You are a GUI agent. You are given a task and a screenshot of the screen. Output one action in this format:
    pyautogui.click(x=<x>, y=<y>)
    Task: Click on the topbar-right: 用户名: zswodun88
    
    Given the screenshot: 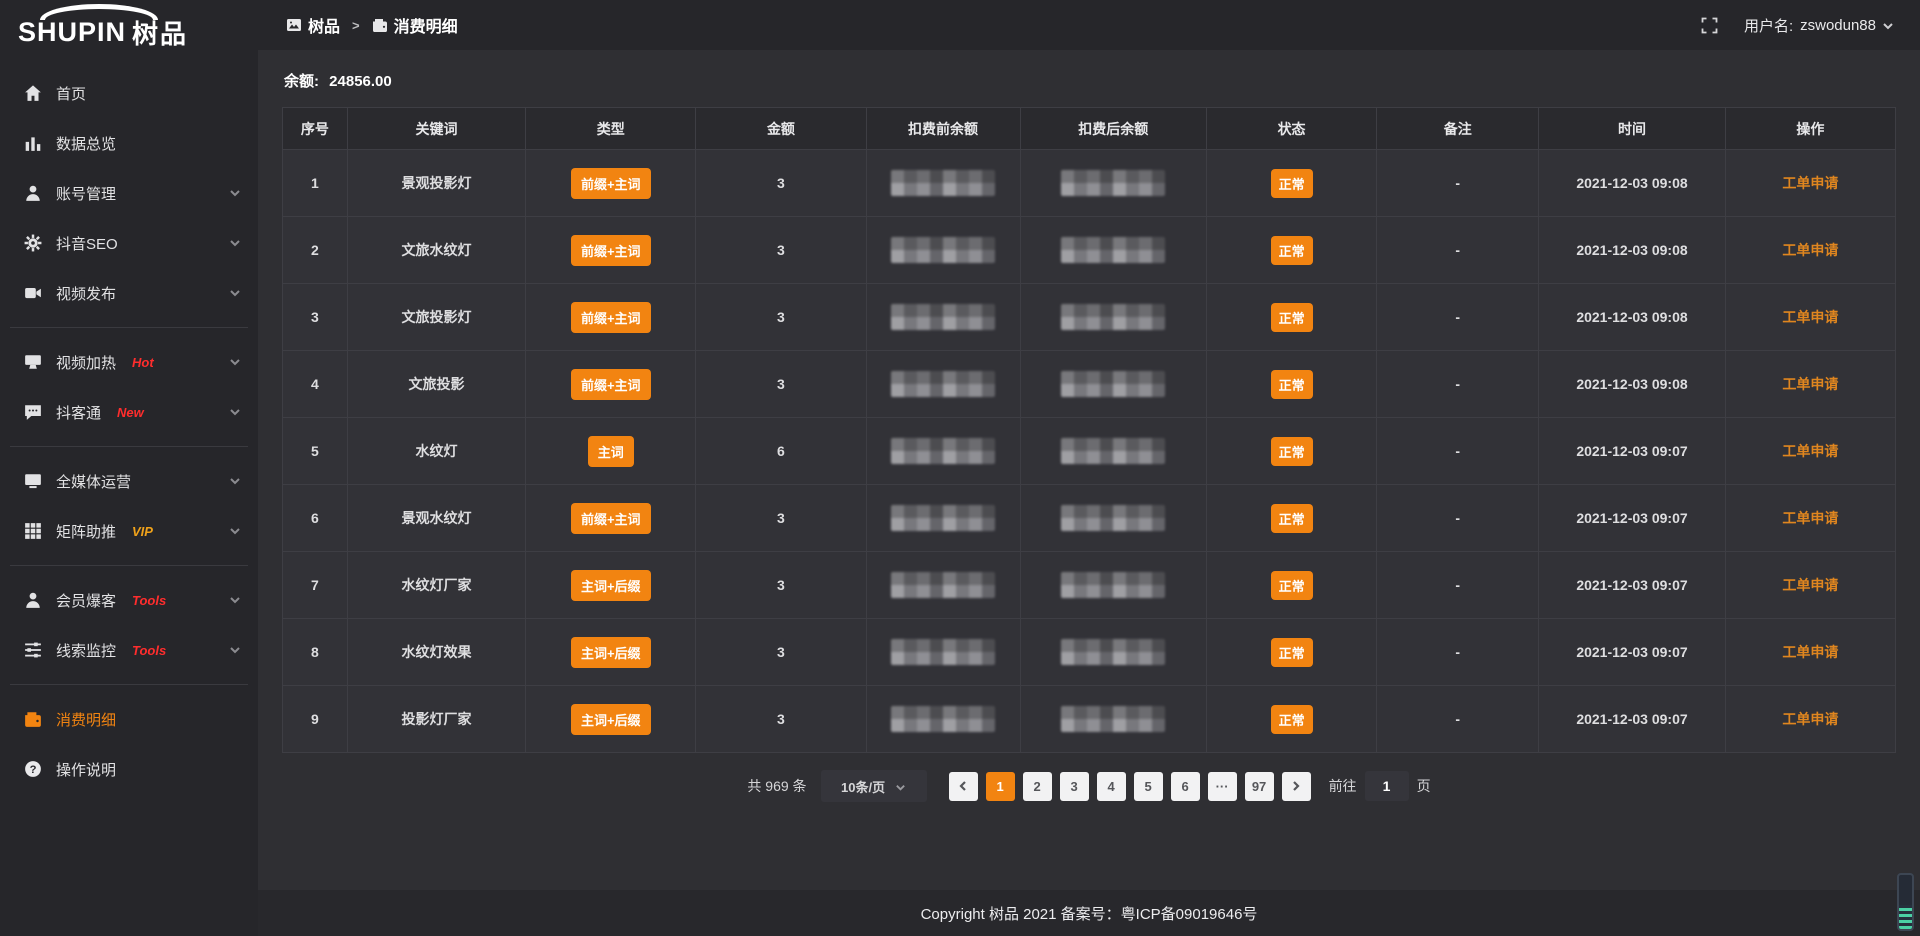 What is the action you would take?
    pyautogui.click(x=1797, y=25)
    